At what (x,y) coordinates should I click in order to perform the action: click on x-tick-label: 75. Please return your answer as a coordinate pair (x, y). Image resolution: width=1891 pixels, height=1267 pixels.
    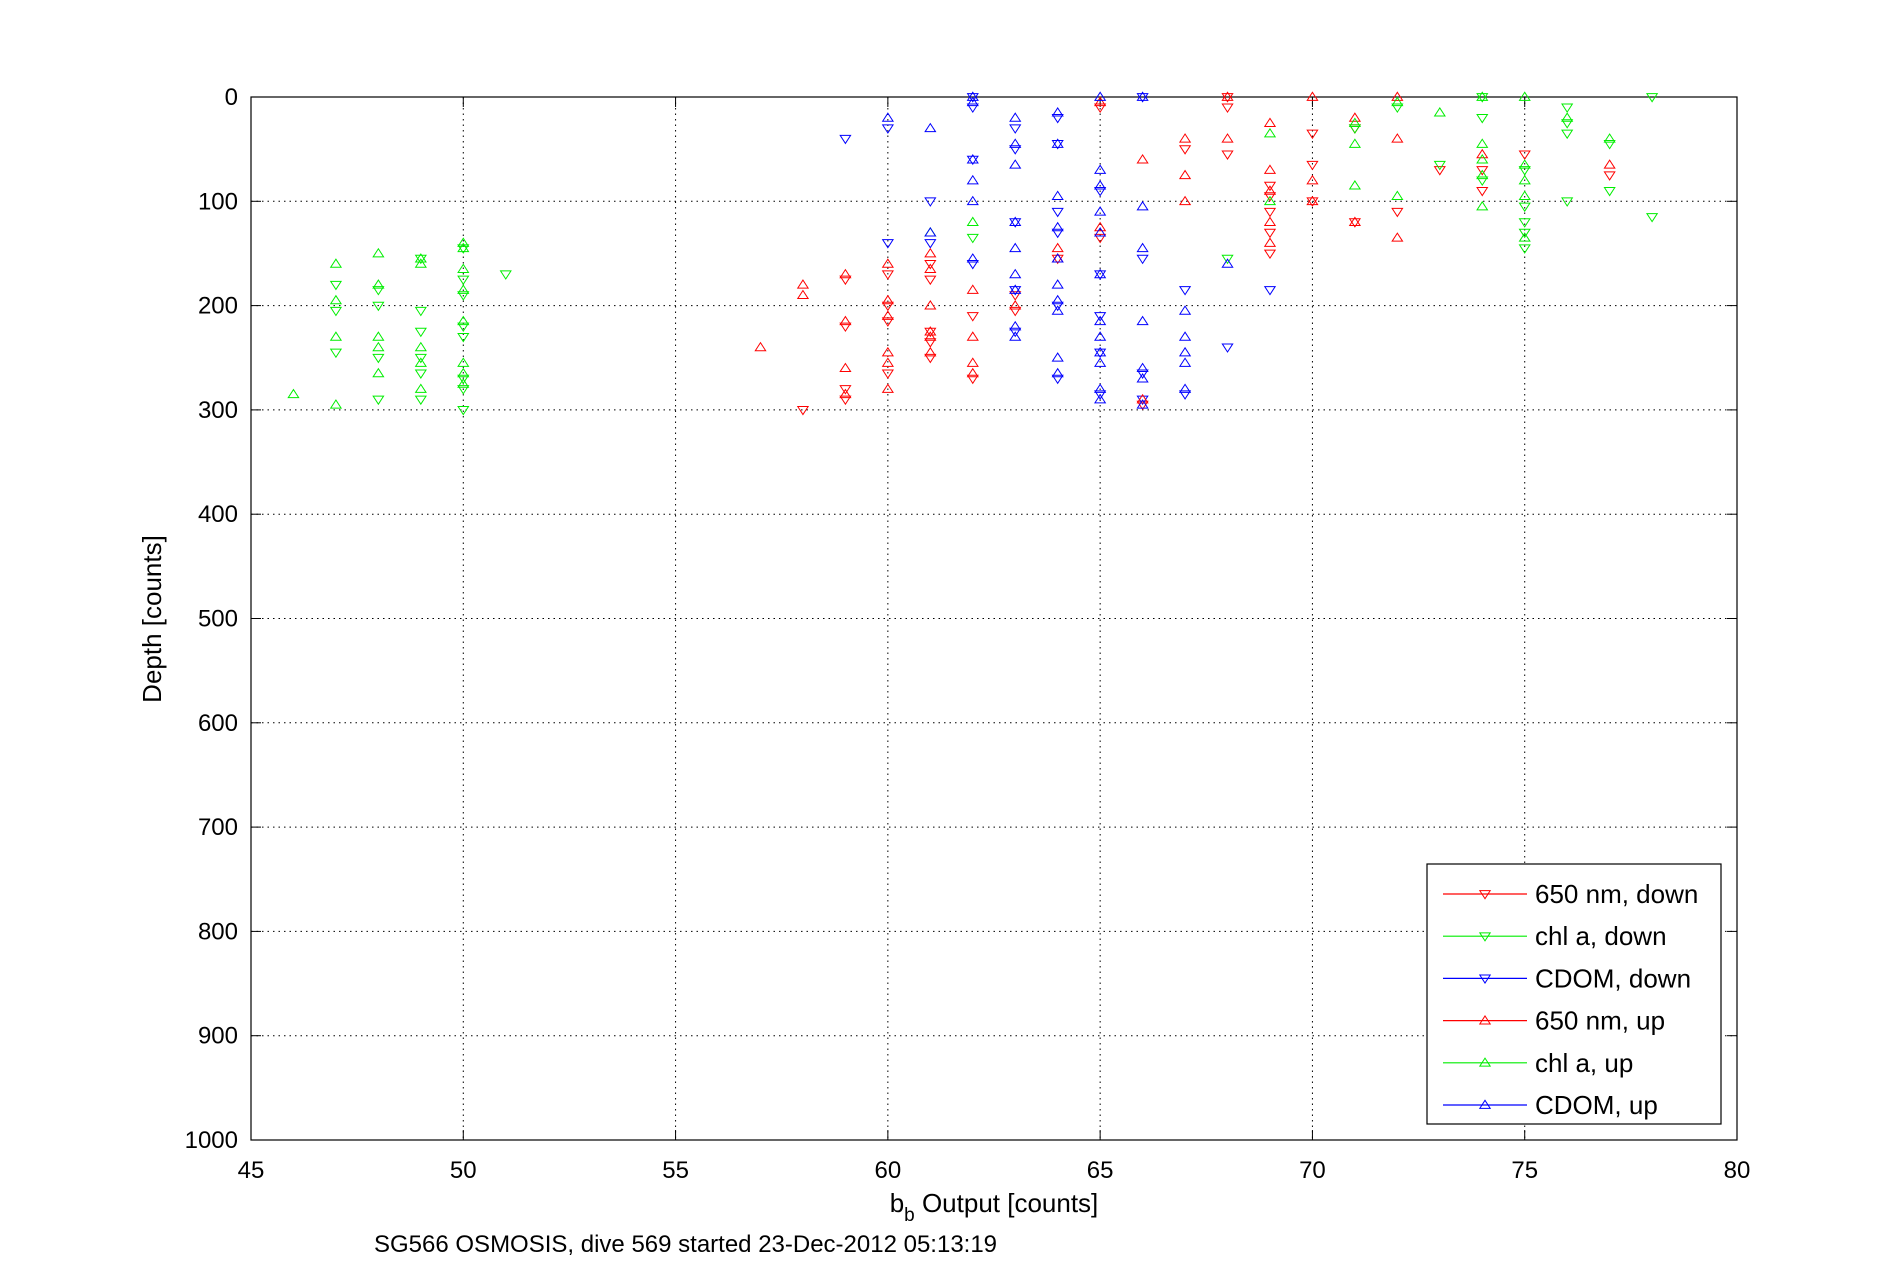
    Looking at the image, I should click on (1524, 1170).